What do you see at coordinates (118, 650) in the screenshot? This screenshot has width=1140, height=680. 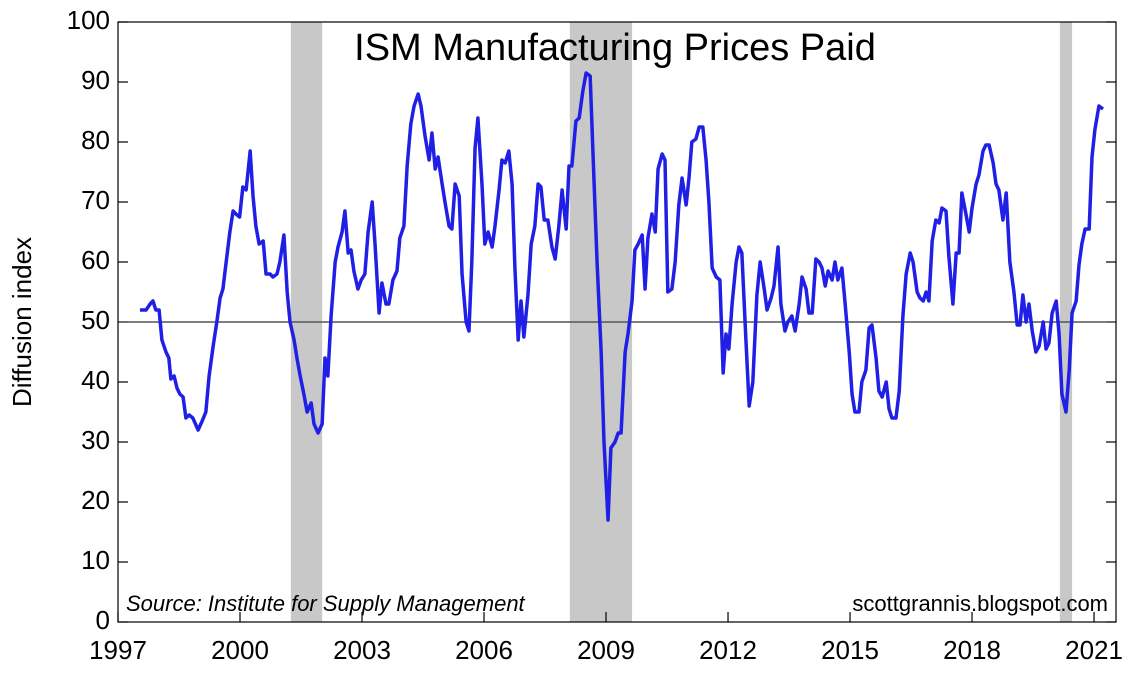 I see `x-tick-label: 1997` at bounding box center [118, 650].